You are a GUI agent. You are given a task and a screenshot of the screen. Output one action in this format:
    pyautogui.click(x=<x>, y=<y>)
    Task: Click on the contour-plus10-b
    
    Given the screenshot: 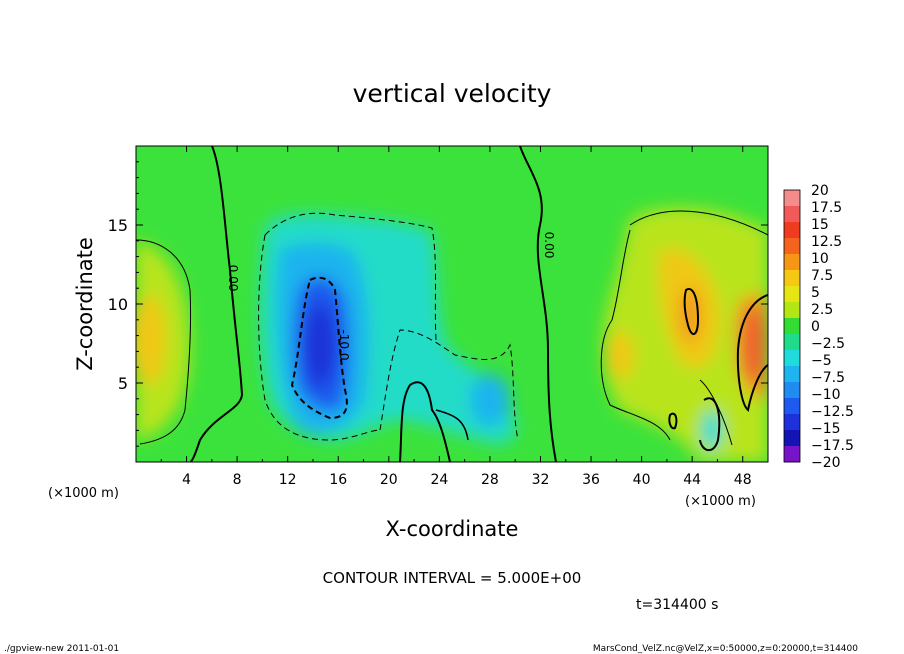 What is the action you would take?
    pyautogui.click(x=752, y=353)
    